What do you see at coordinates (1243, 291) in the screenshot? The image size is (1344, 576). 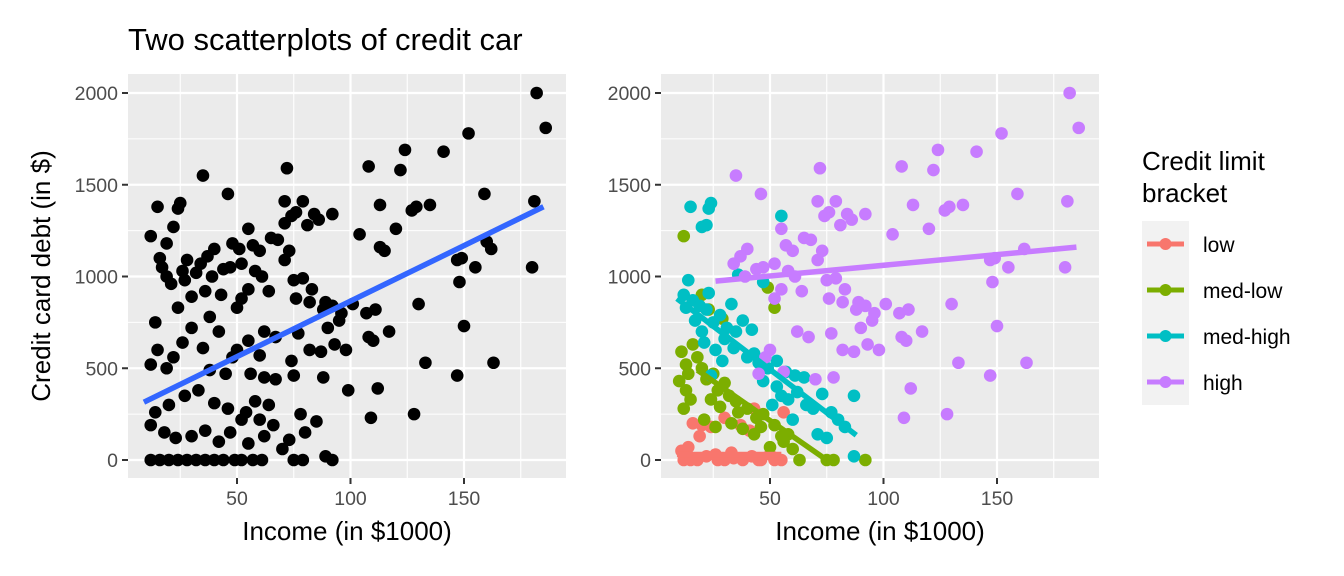 I see `legend-label: med-low` at bounding box center [1243, 291].